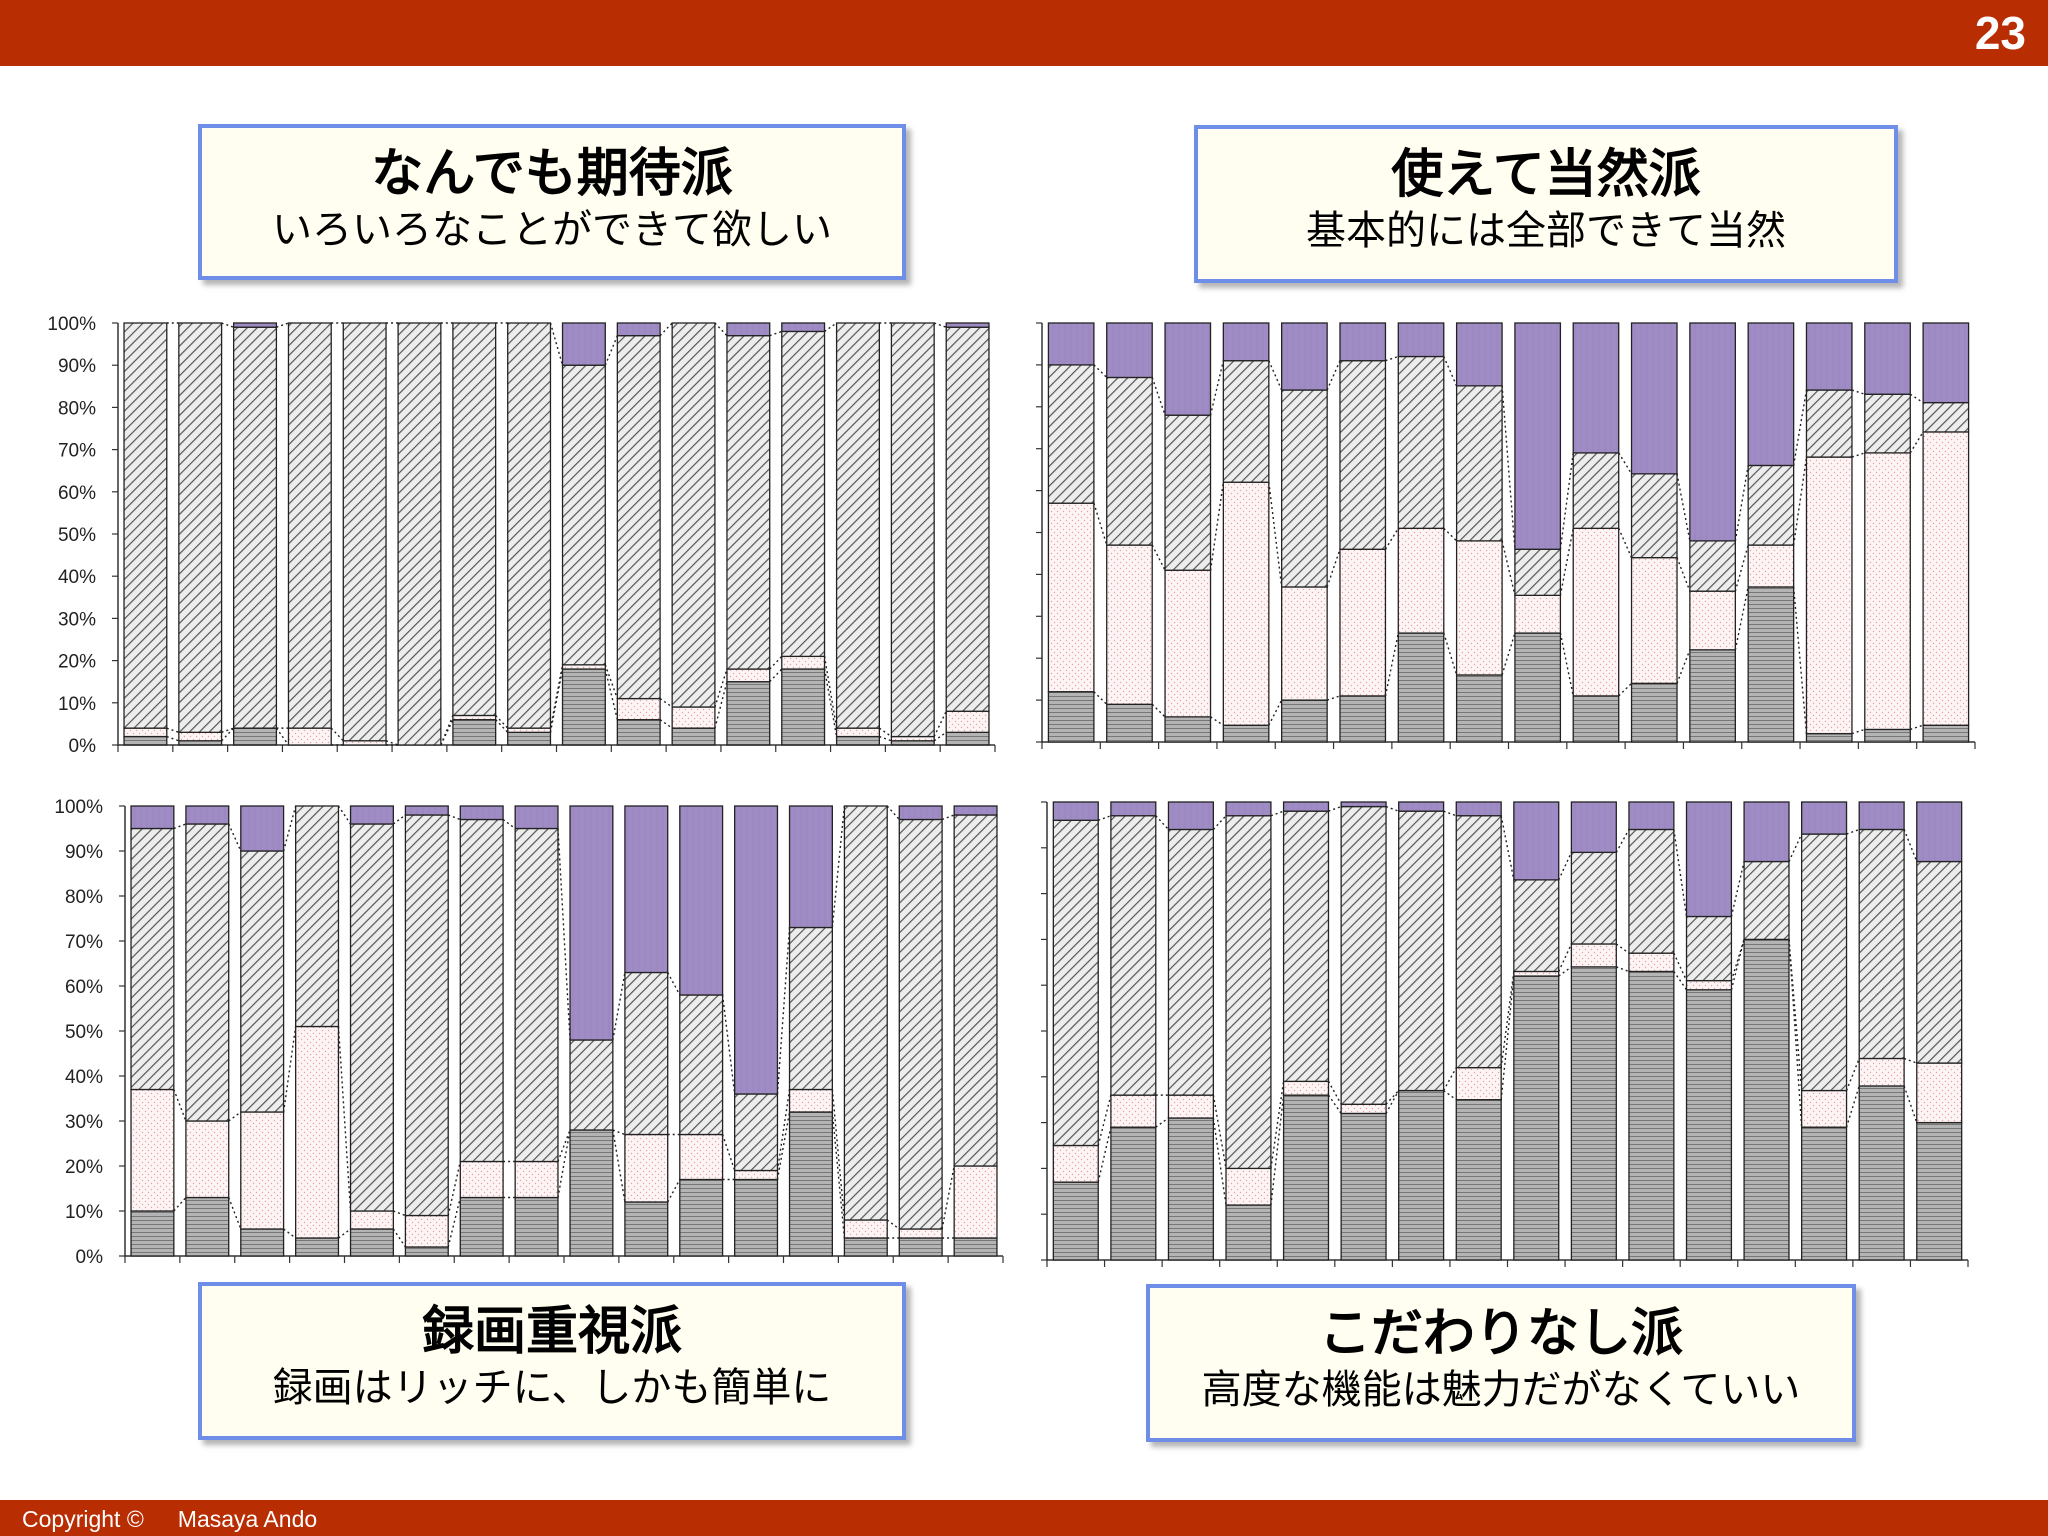  What do you see at coordinates (83, 1519) in the screenshot?
I see `copyright-label: Copyright ©` at bounding box center [83, 1519].